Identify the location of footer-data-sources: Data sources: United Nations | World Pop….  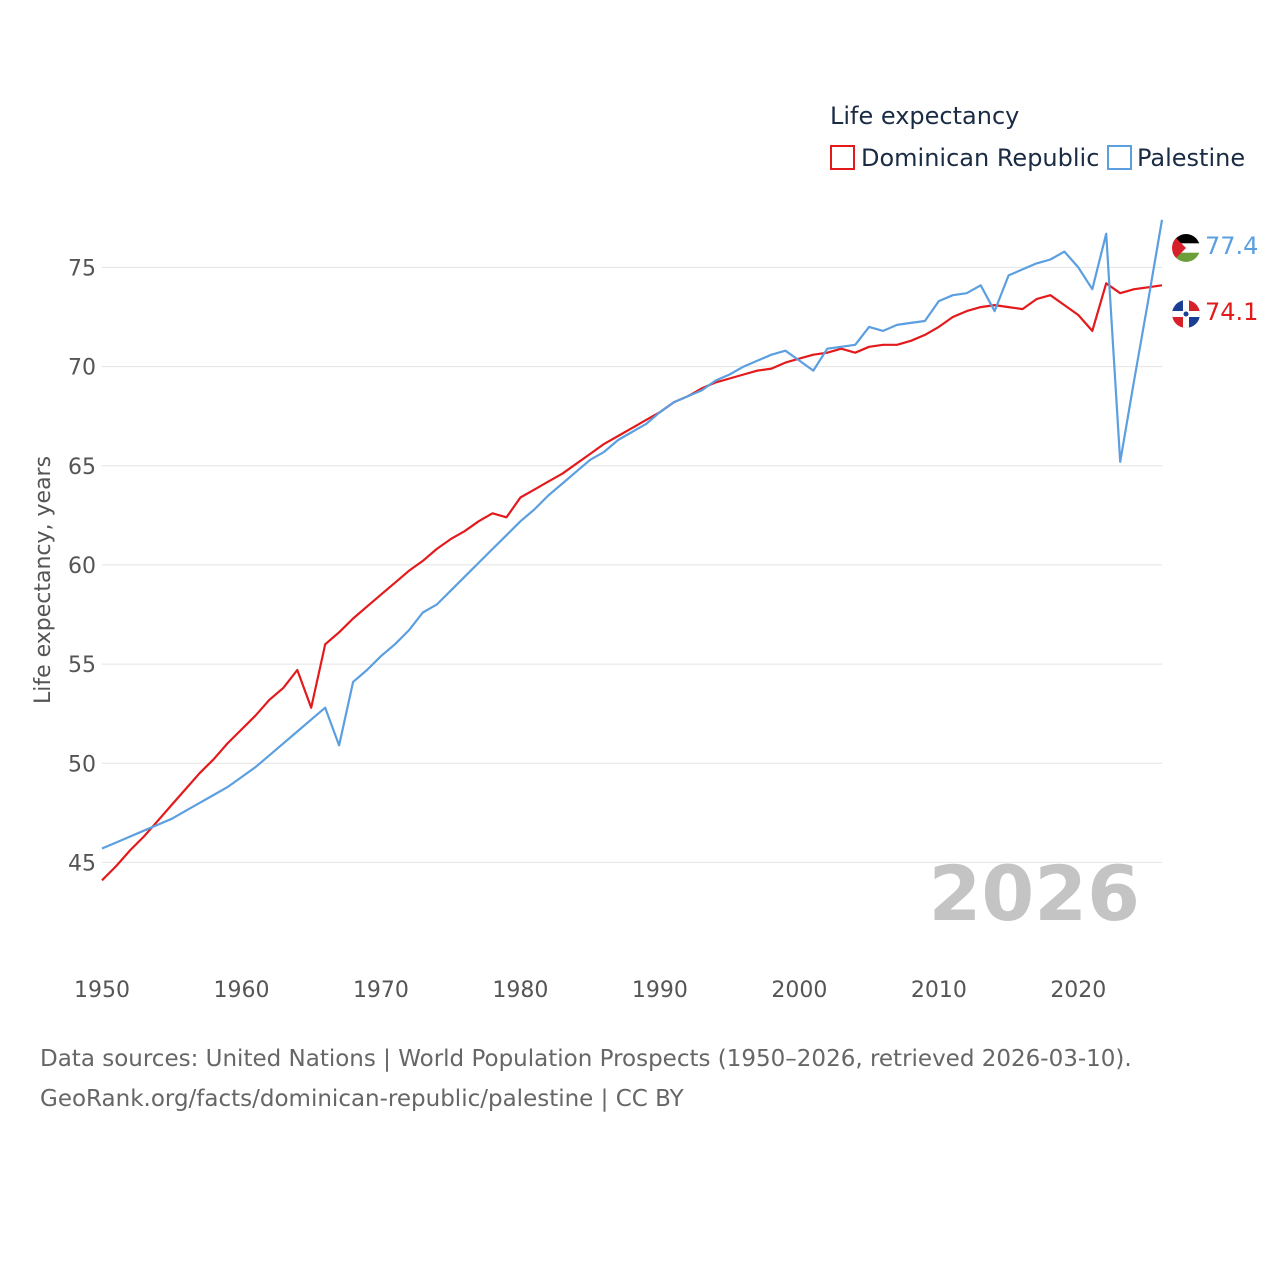
(586, 1059).